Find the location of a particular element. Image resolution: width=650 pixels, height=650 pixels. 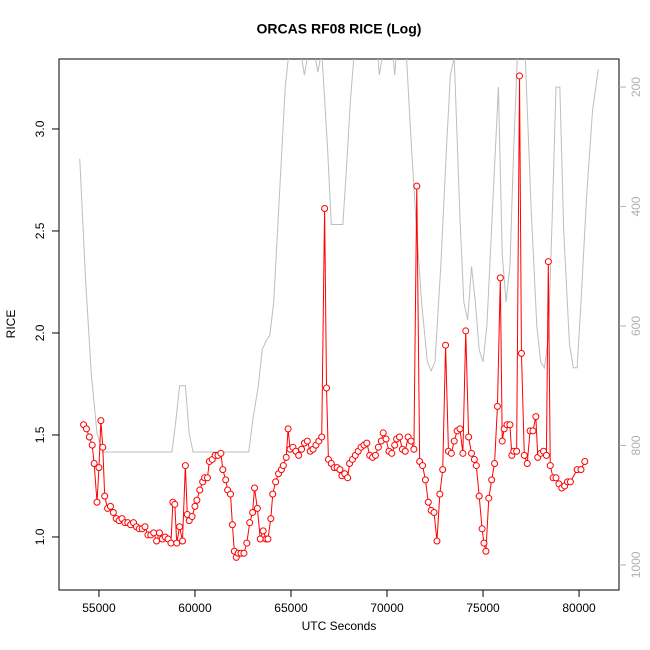

y2-tick-label: 200 is located at coordinates (636, 87).